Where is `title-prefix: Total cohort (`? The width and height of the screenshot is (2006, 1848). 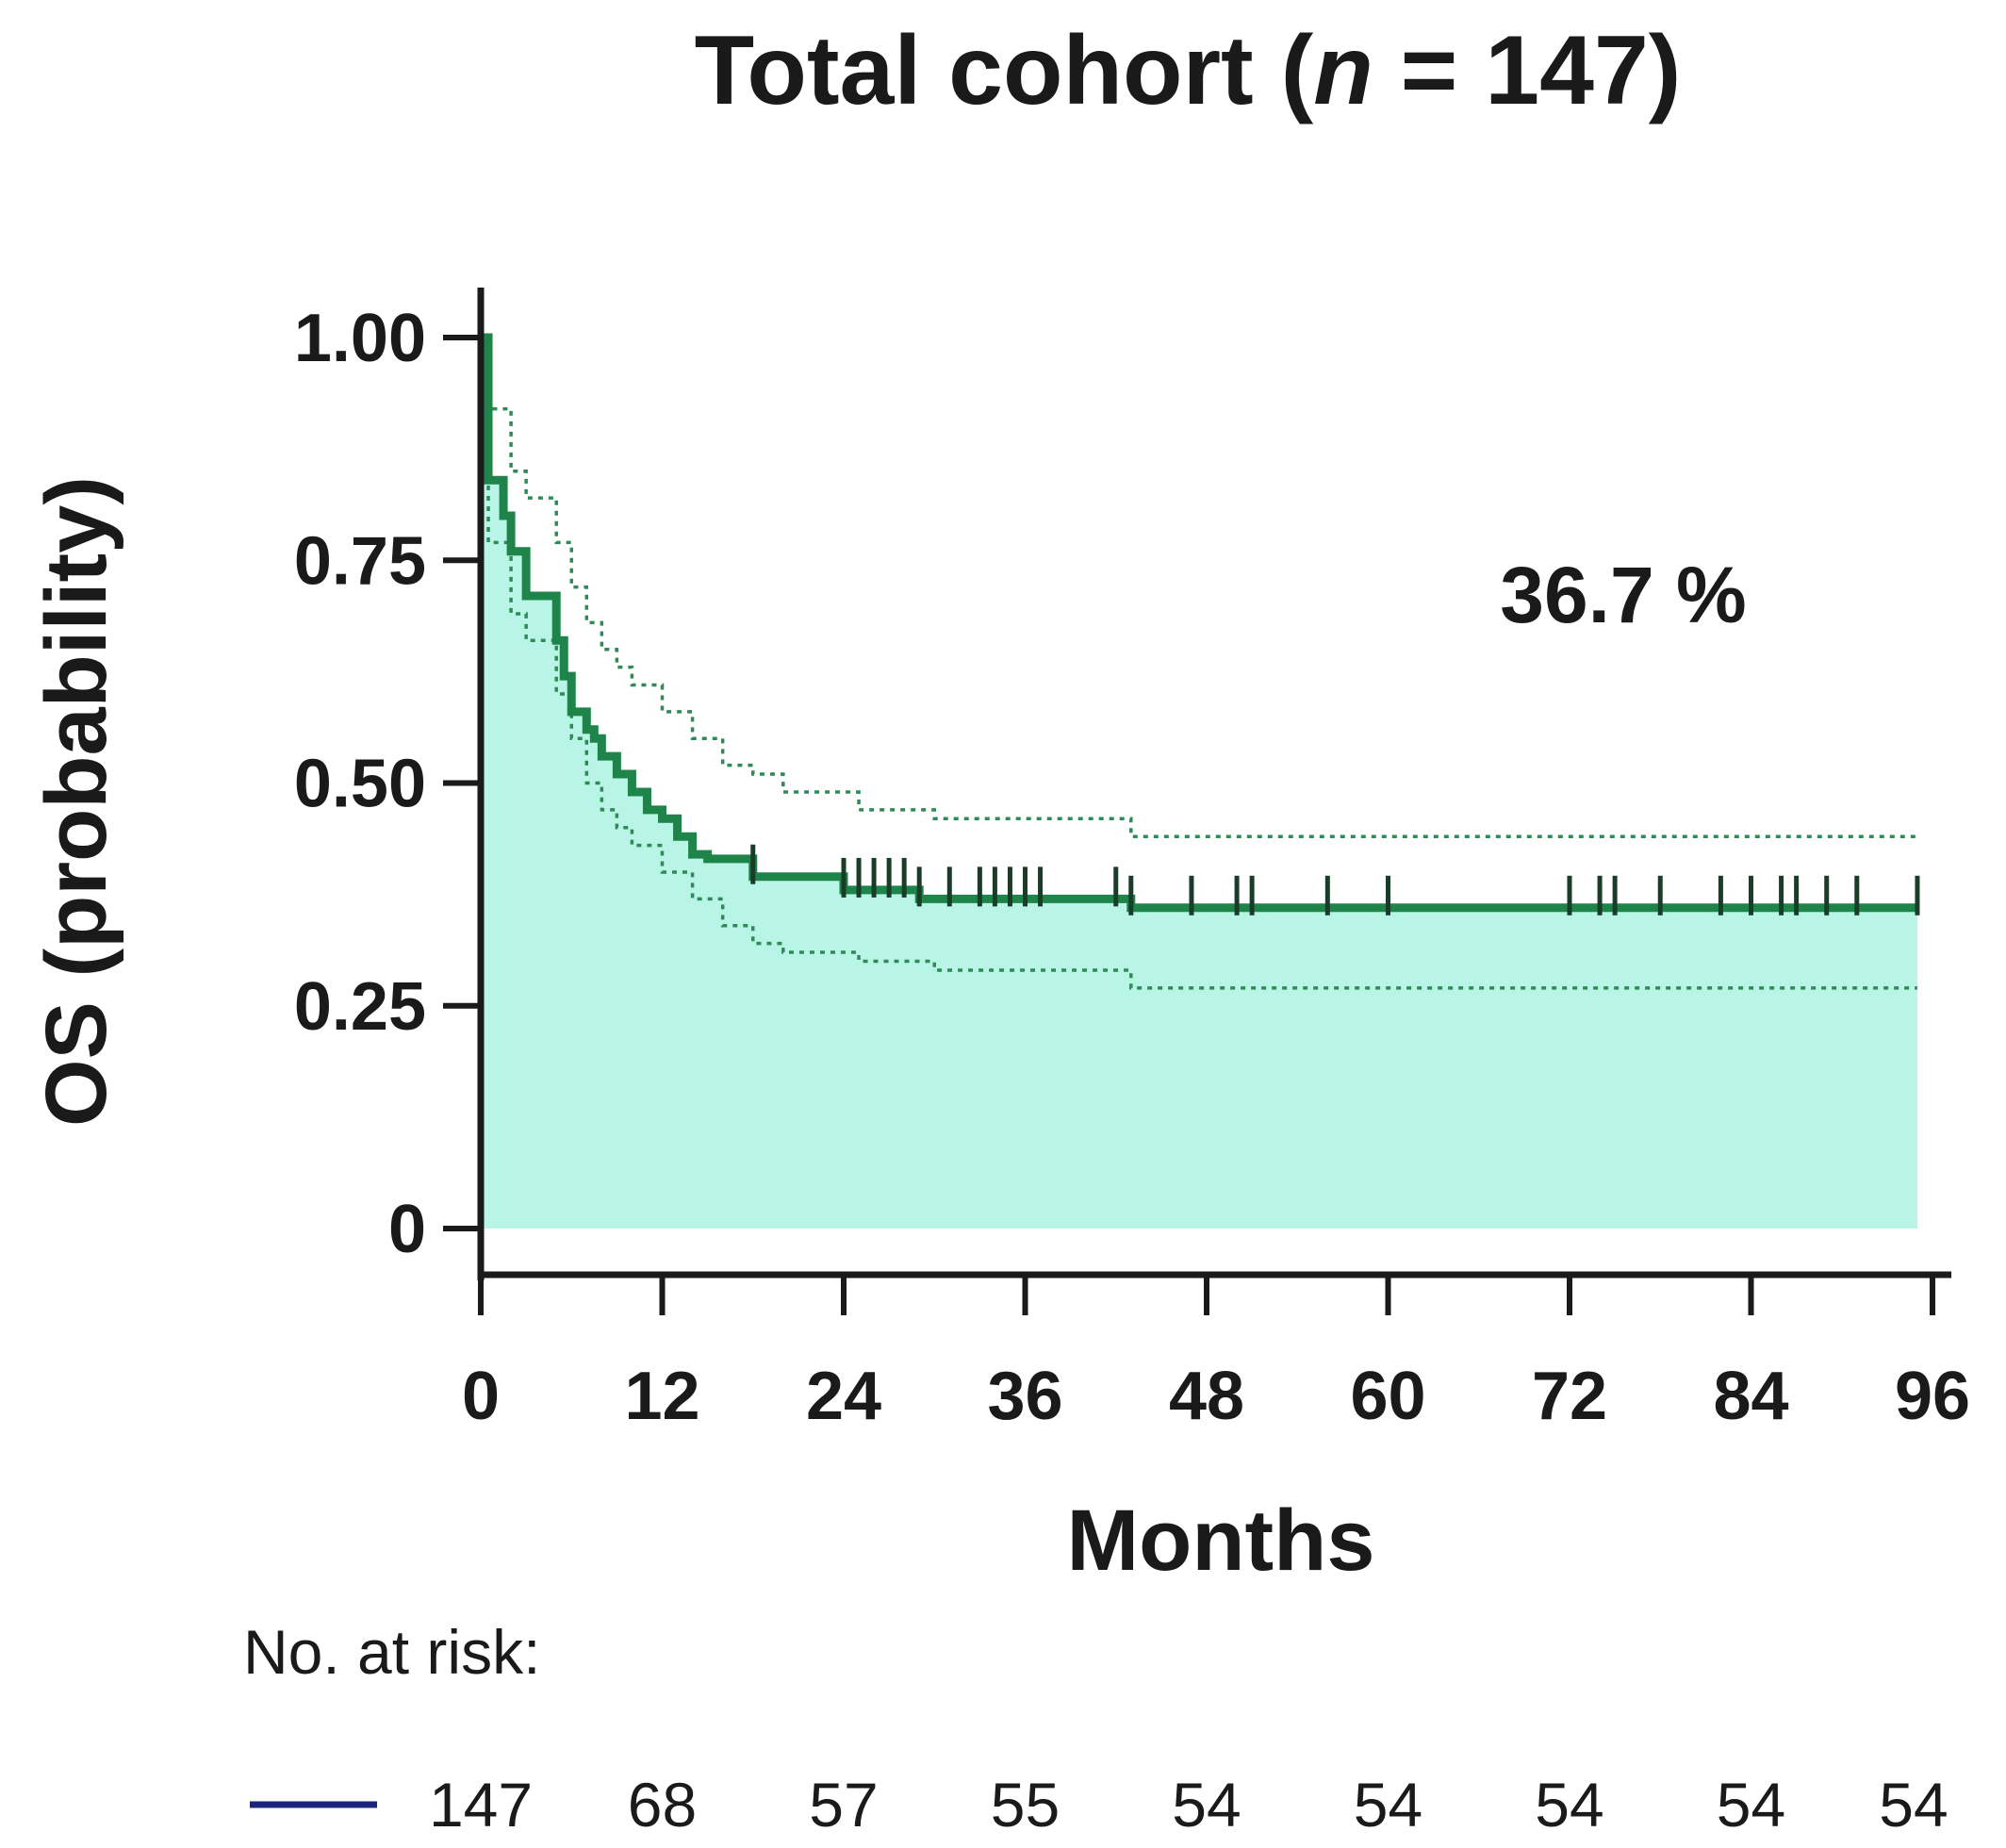
title-prefix: Total cohort ( is located at coordinates (1004, 70).